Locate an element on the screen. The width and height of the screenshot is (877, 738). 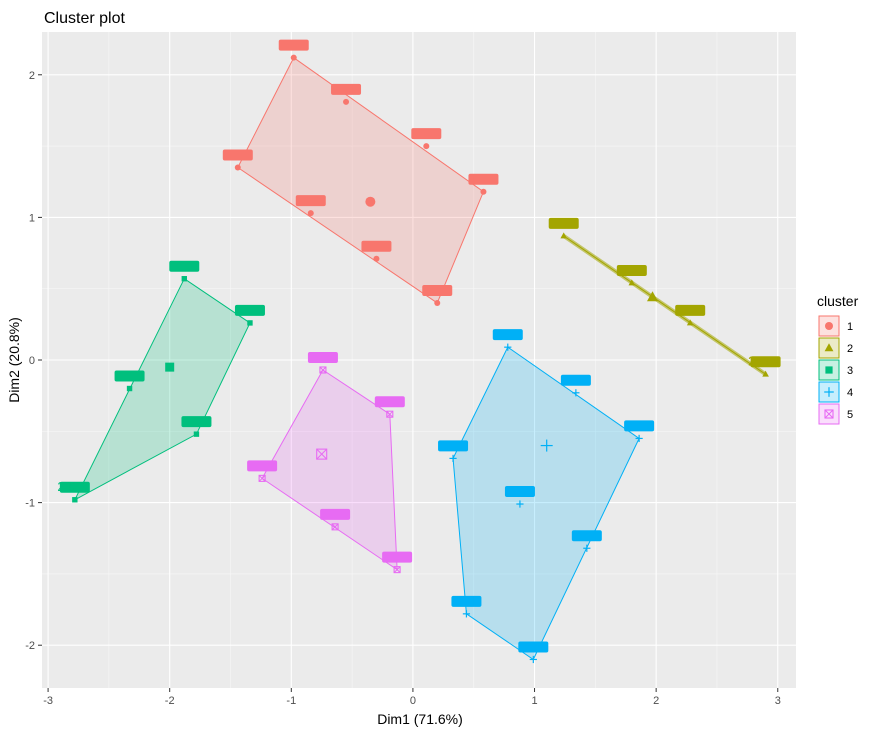
x-tick-label: 1 is located at coordinates (534, 701).